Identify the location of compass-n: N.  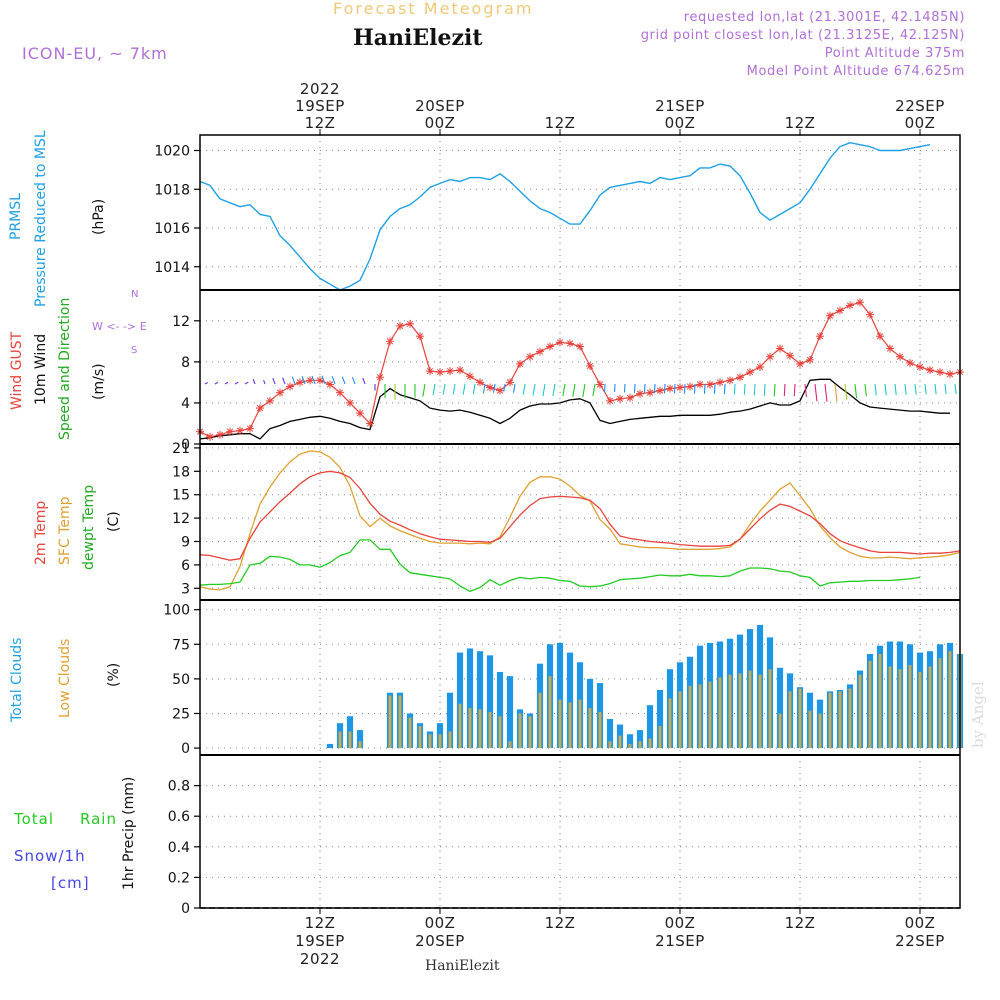
(135, 294).